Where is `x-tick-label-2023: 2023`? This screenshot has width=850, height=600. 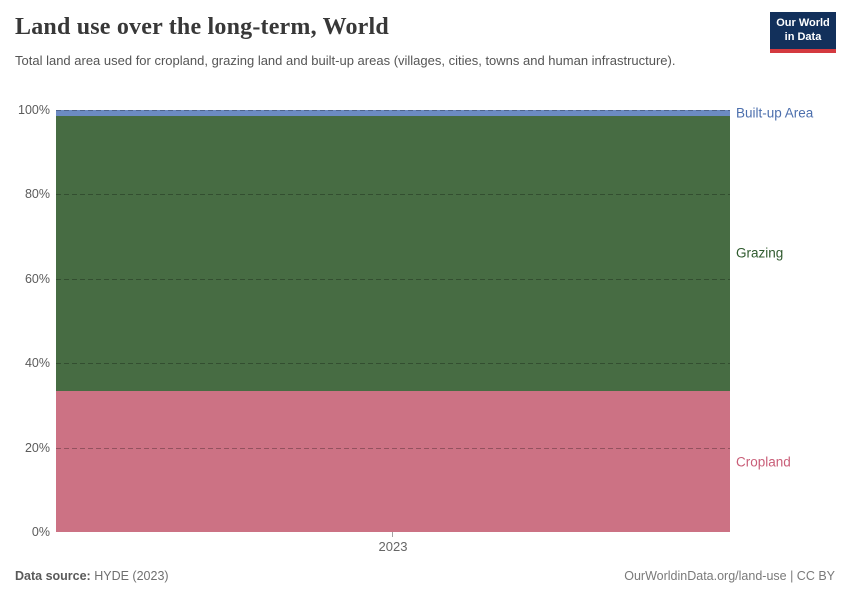
x-tick-label-2023: 2023 is located at coordinates (393, 546).